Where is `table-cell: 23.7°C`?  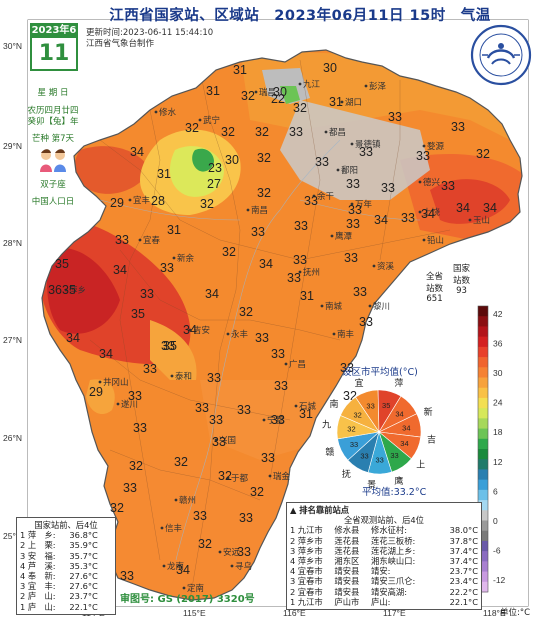 table-cell: 23.7°C is located at coordinates (83, 596).